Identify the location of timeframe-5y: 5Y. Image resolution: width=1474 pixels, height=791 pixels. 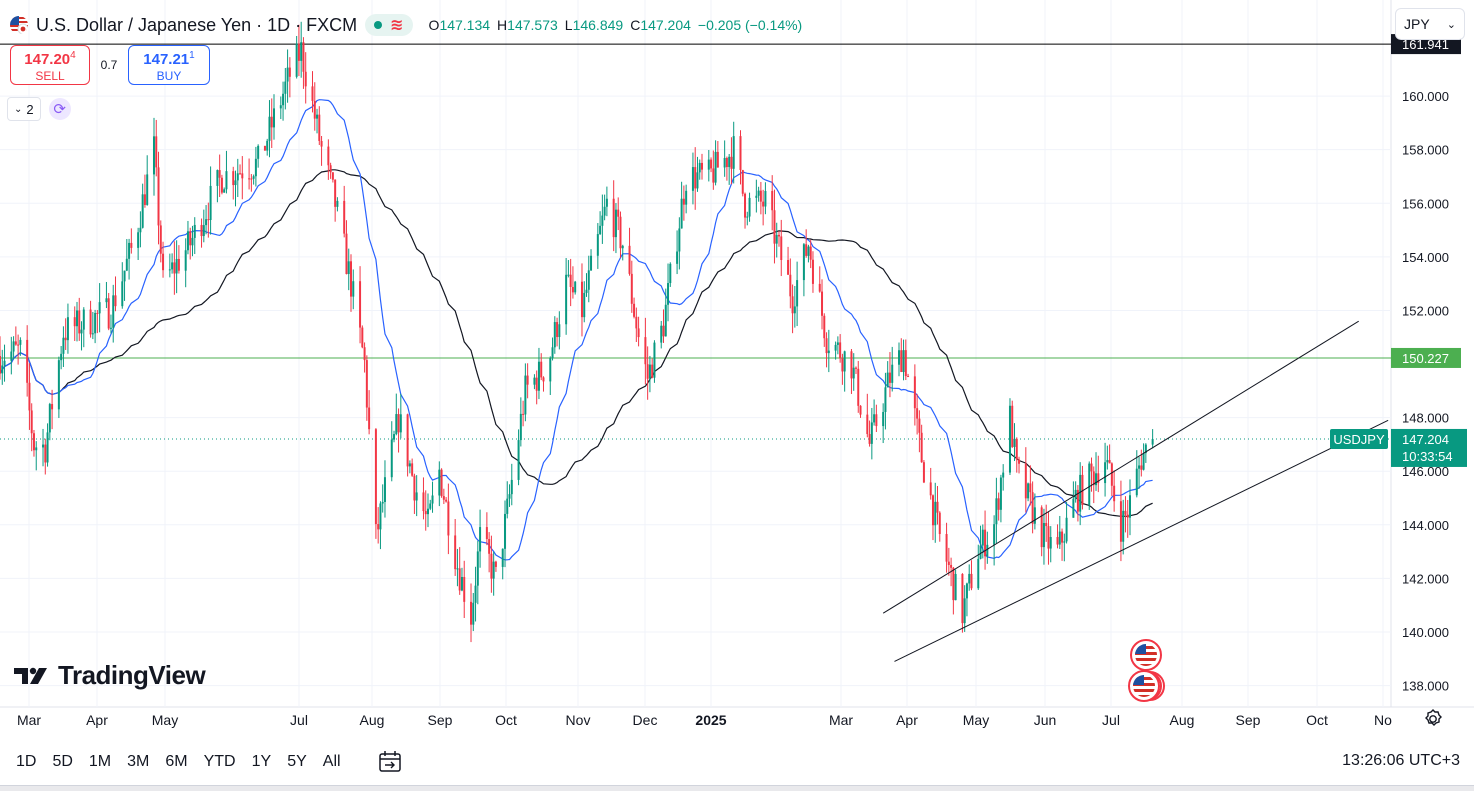
(297, 761).